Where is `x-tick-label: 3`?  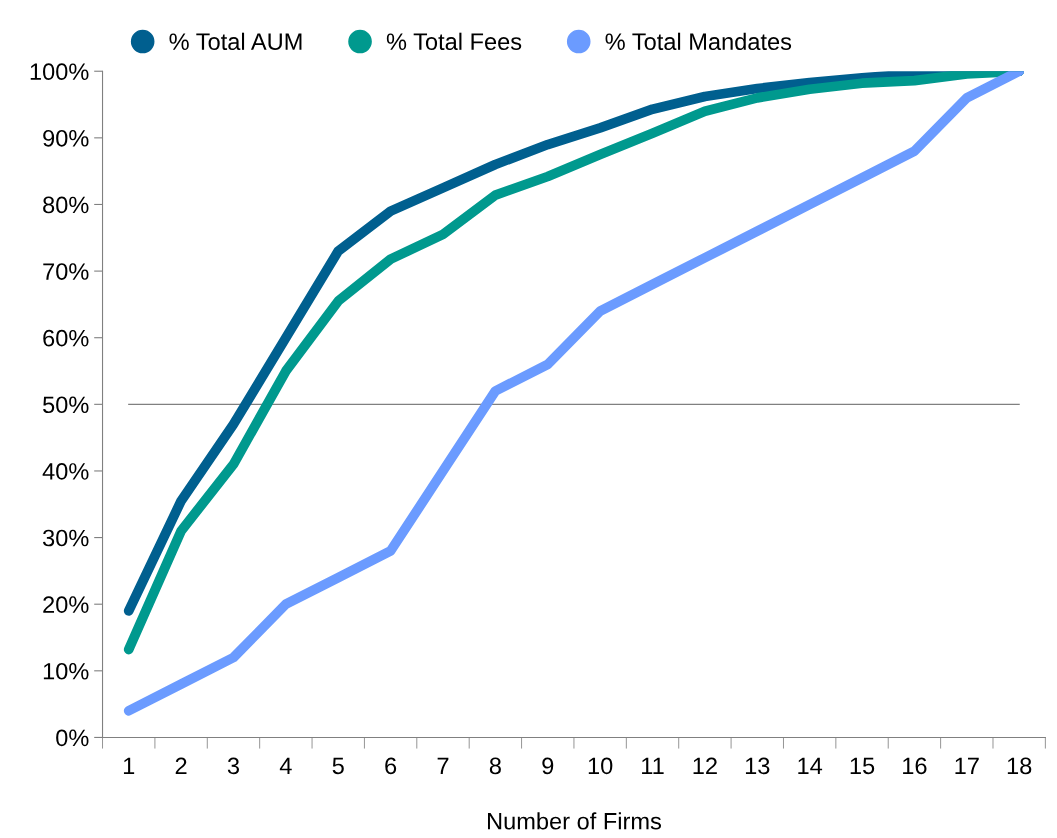 x-tick-label: 3 is located at coordinates (233, 766).